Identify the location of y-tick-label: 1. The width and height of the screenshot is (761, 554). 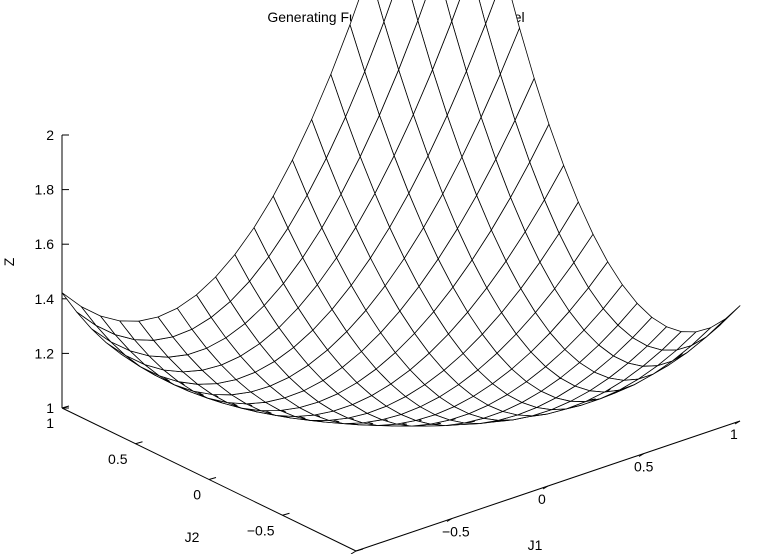
(50, 423).